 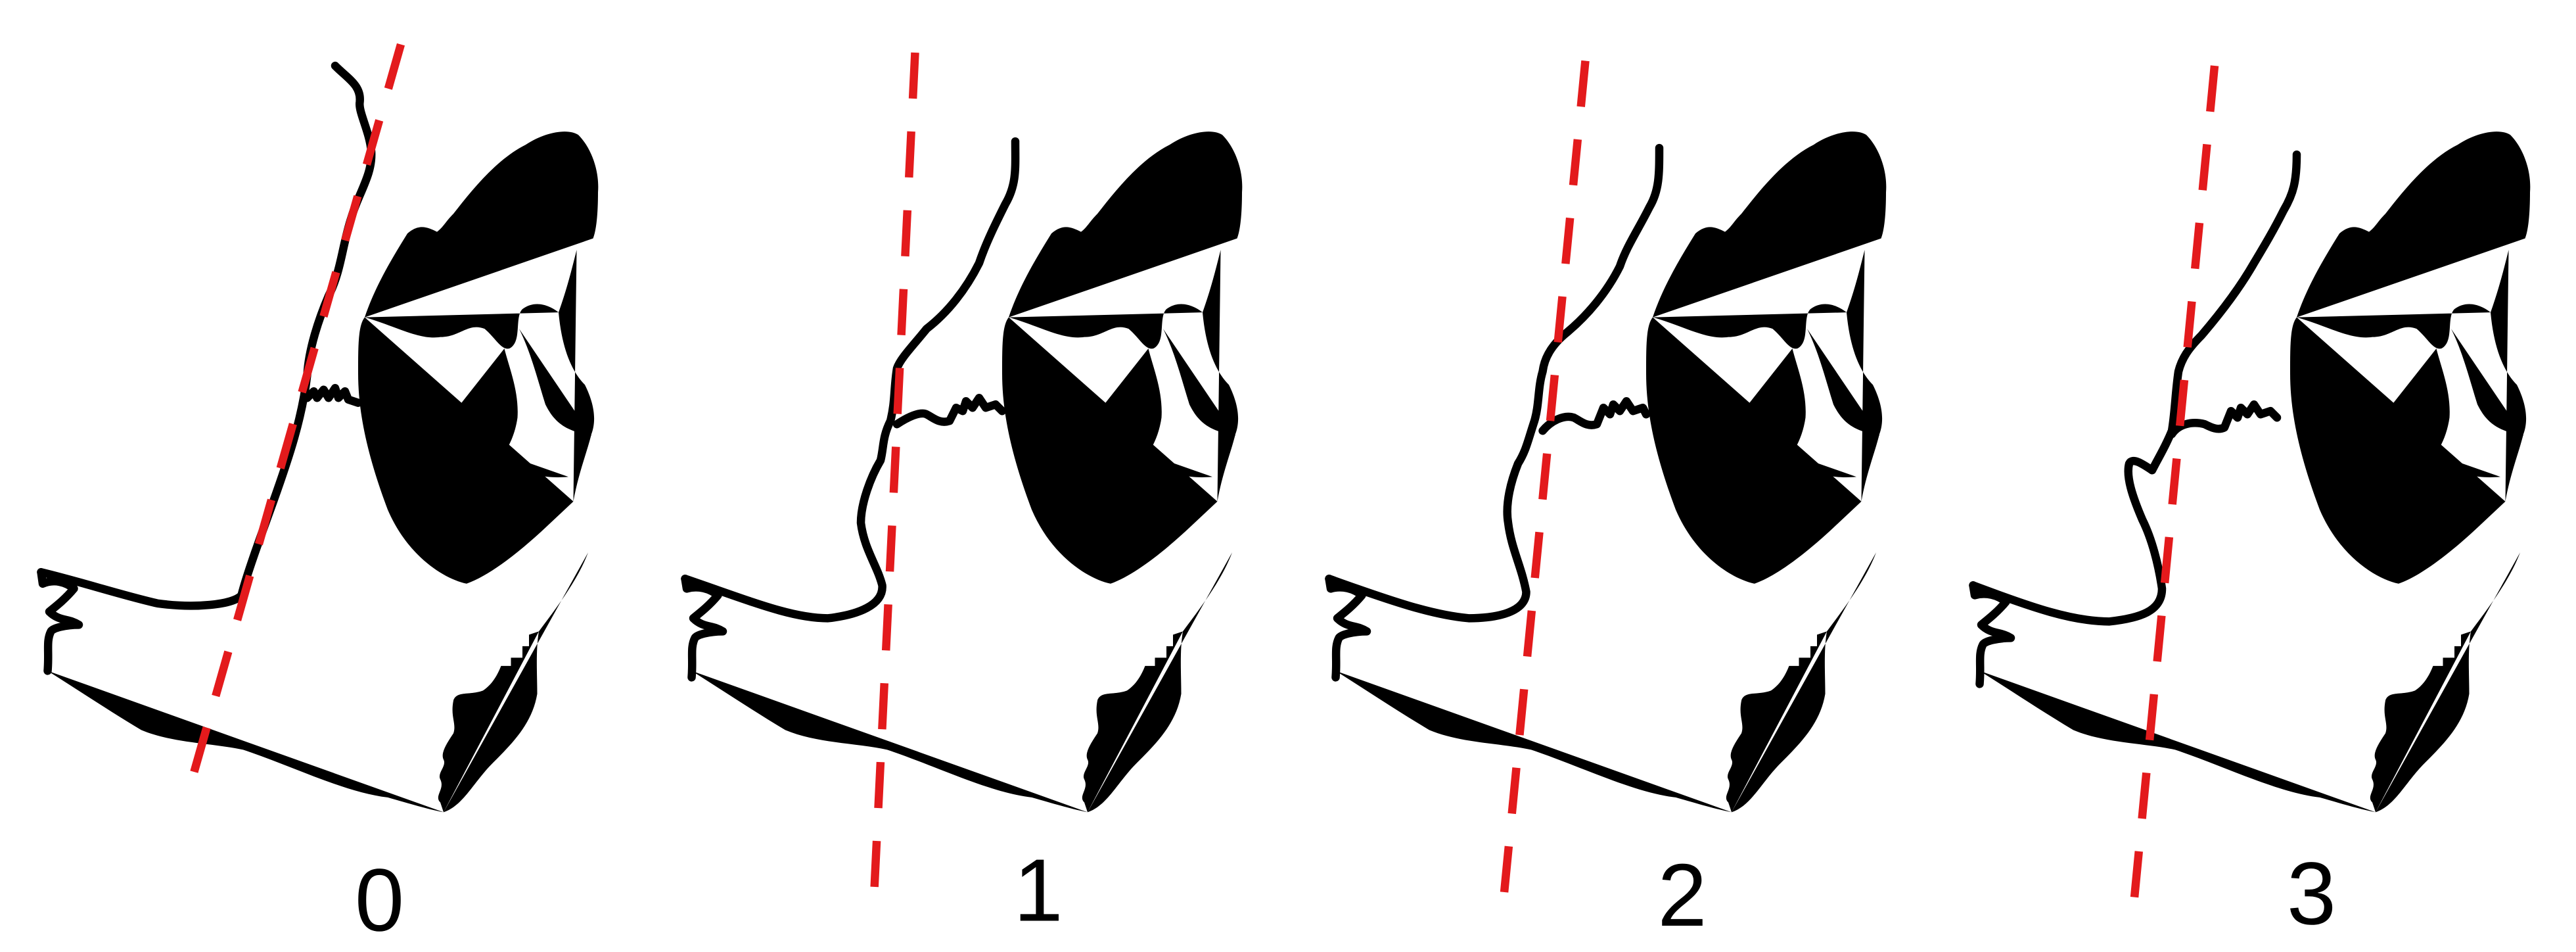 I want to click on panel-3-label: 3, so click(x=2311, y=893).